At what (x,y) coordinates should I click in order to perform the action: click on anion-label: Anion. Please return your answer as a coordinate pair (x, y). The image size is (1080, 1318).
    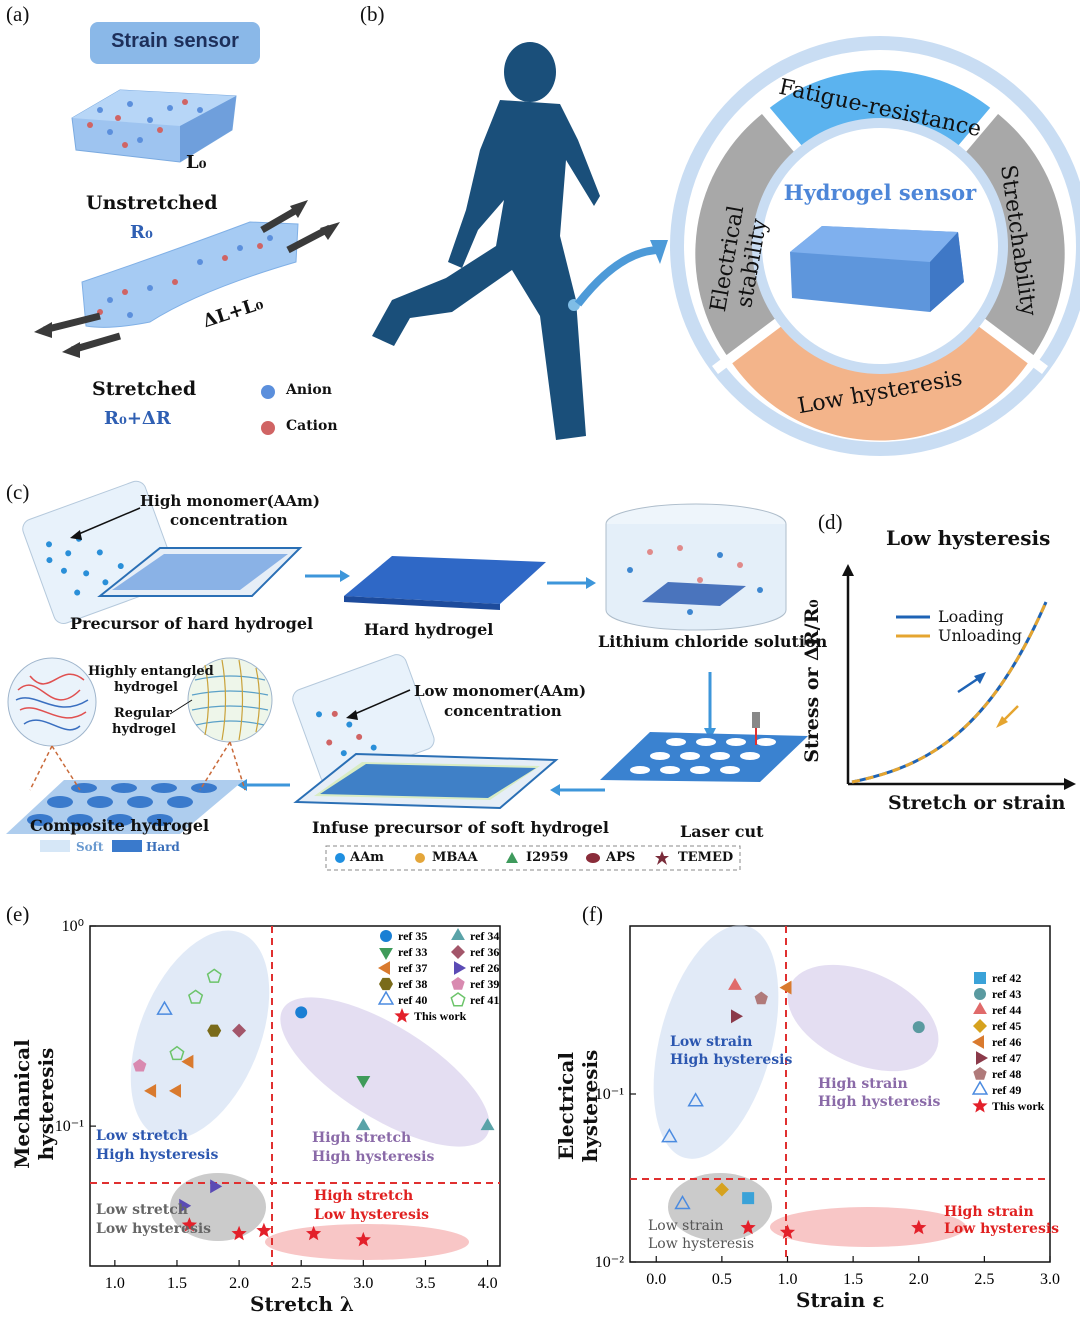
    Looking at the image, I should click on (309, 390).